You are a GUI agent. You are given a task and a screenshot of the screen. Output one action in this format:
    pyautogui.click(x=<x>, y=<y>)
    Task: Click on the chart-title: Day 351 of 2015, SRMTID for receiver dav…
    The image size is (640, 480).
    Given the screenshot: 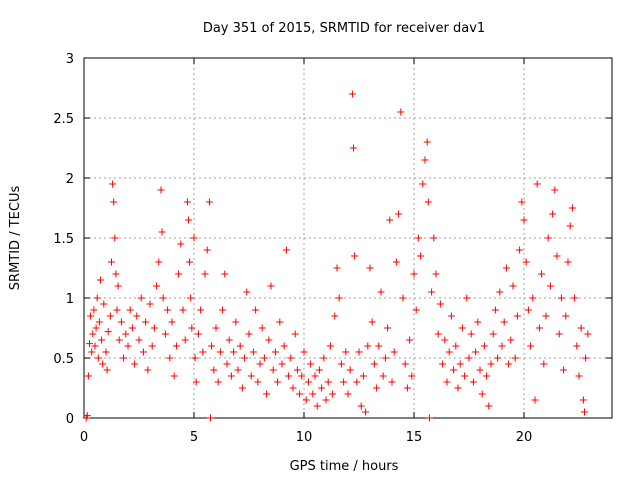 What is the action you would take?
    pyautogui.click(x=344, y=28)
    